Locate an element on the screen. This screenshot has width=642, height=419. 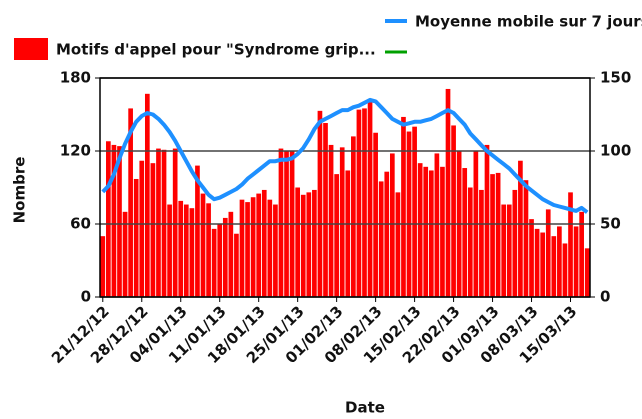
y-tick-label: 0 is located at coordinates (86, 297).